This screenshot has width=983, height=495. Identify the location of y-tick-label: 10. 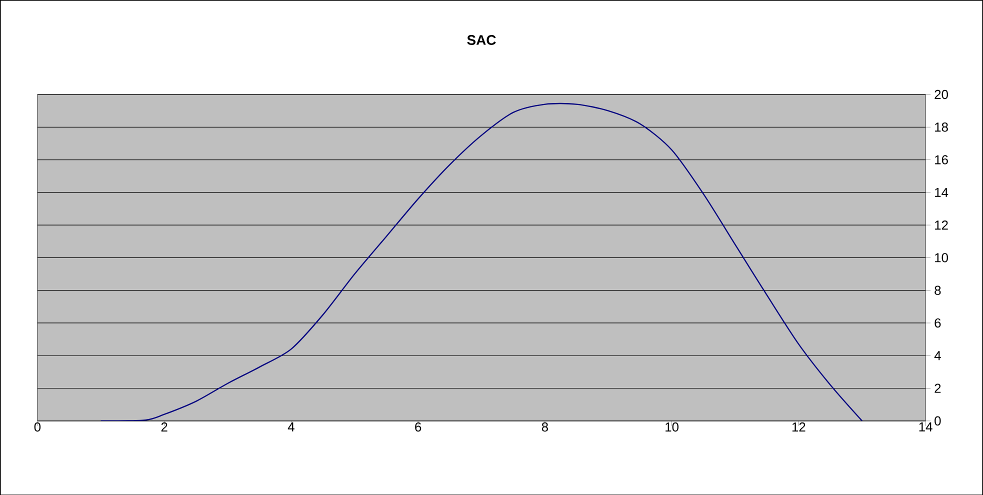
(941, 257).